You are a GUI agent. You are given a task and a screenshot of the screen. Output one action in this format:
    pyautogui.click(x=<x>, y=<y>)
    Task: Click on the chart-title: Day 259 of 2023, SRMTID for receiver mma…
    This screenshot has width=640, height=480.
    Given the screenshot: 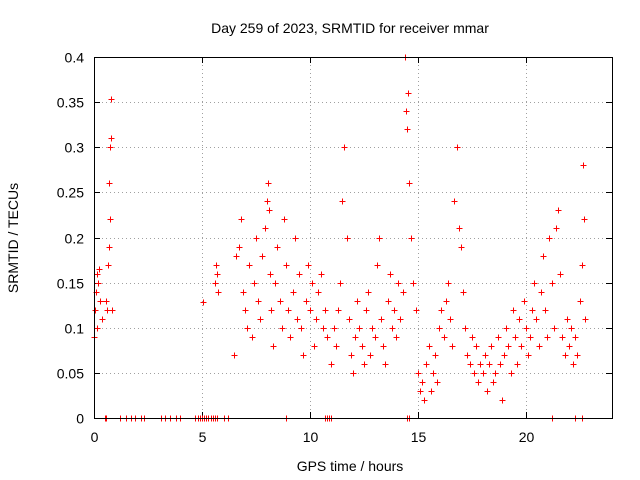 What is the action you would take?
    pyautogui.click(x=350, y=28)
    